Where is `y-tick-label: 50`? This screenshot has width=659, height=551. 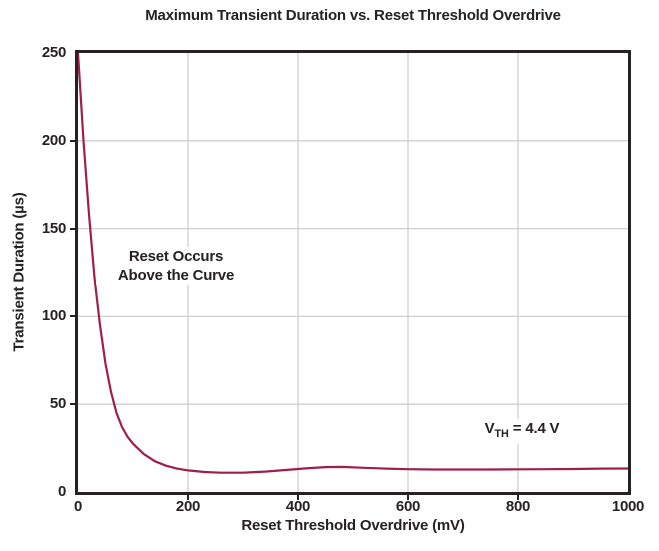
y-tick-label: 50 is located at coordinates (57, 404).